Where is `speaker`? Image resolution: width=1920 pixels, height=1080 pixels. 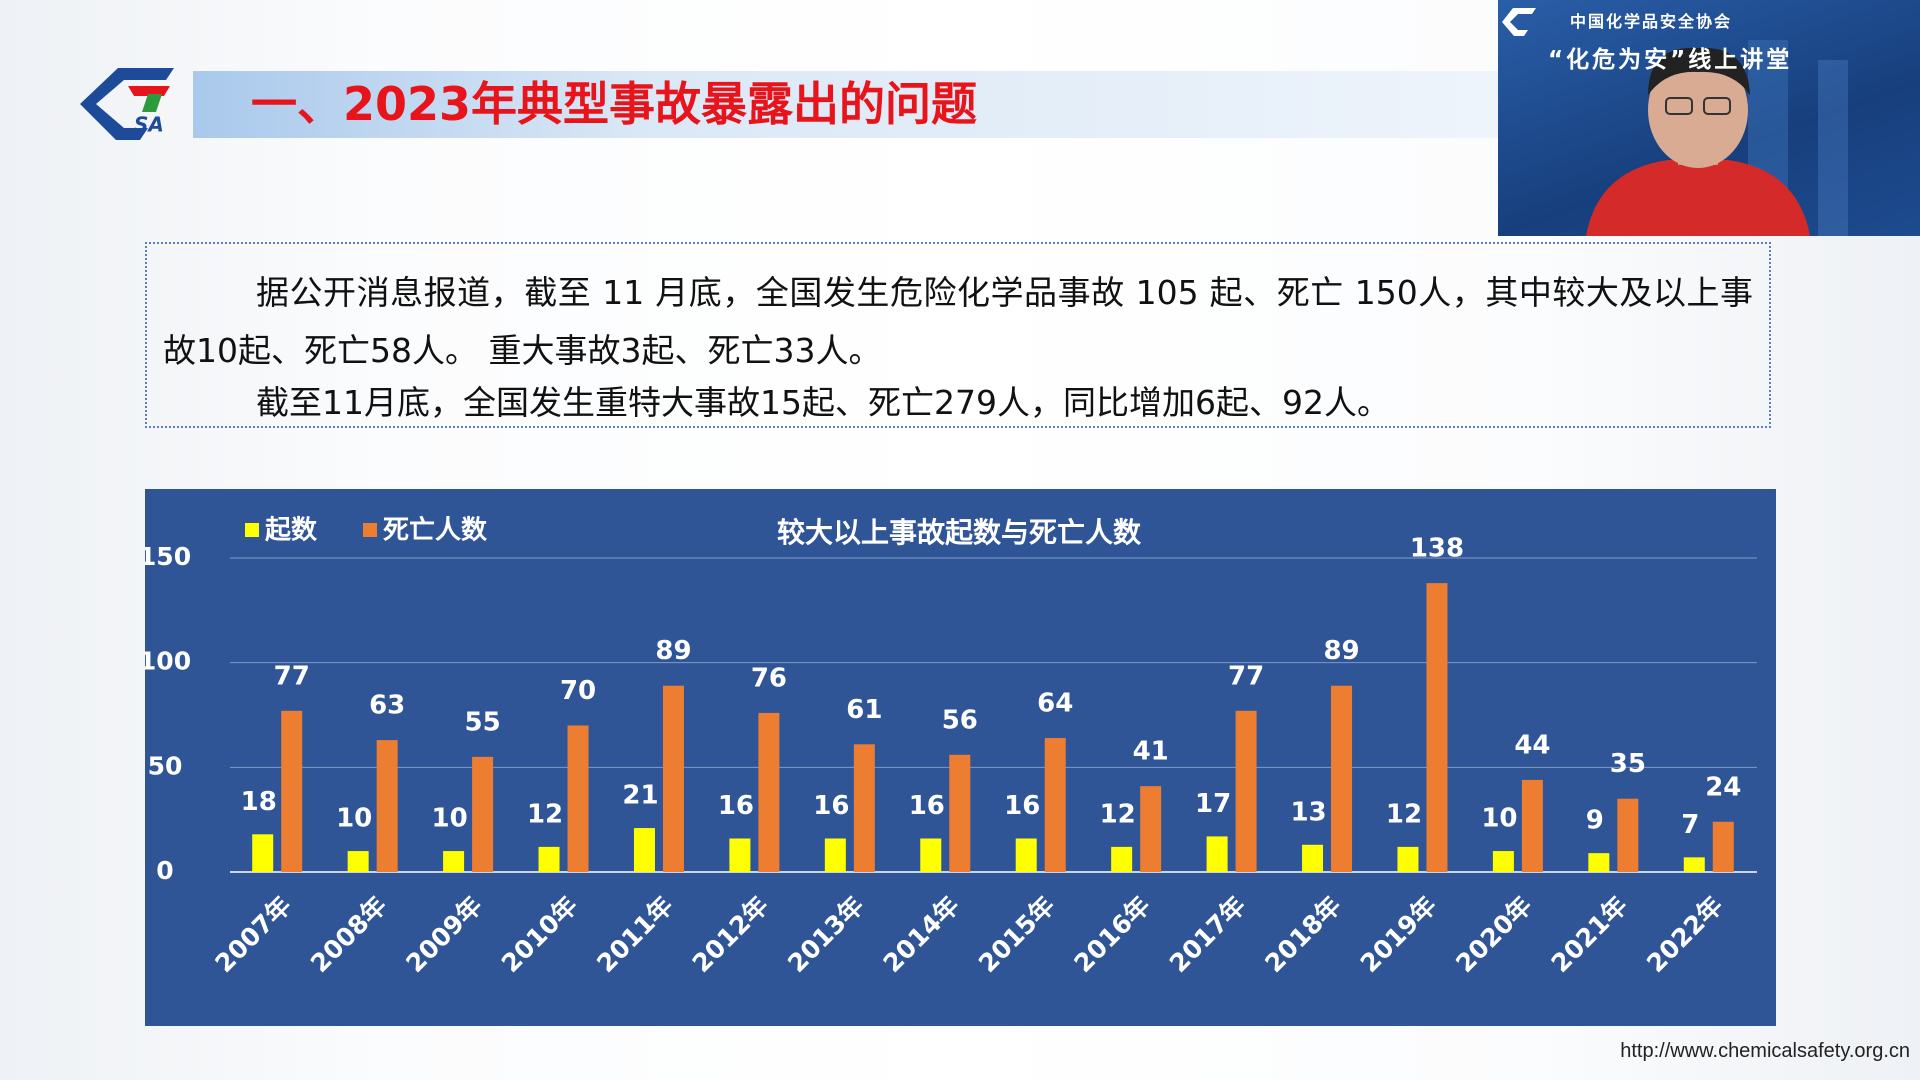 speaker is located at coordinates (1675, 122).